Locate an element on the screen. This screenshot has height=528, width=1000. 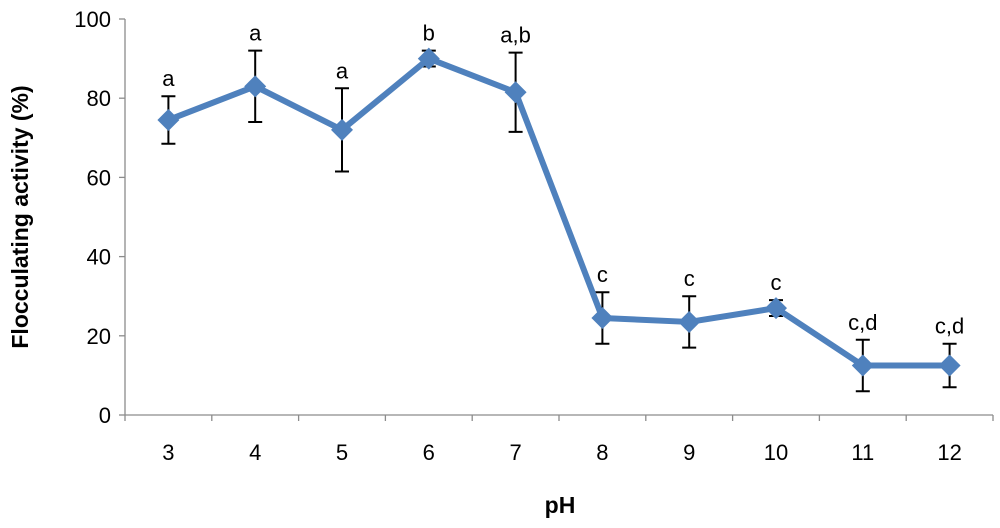
significance-label: a,b is located at coordinates (515, 35).